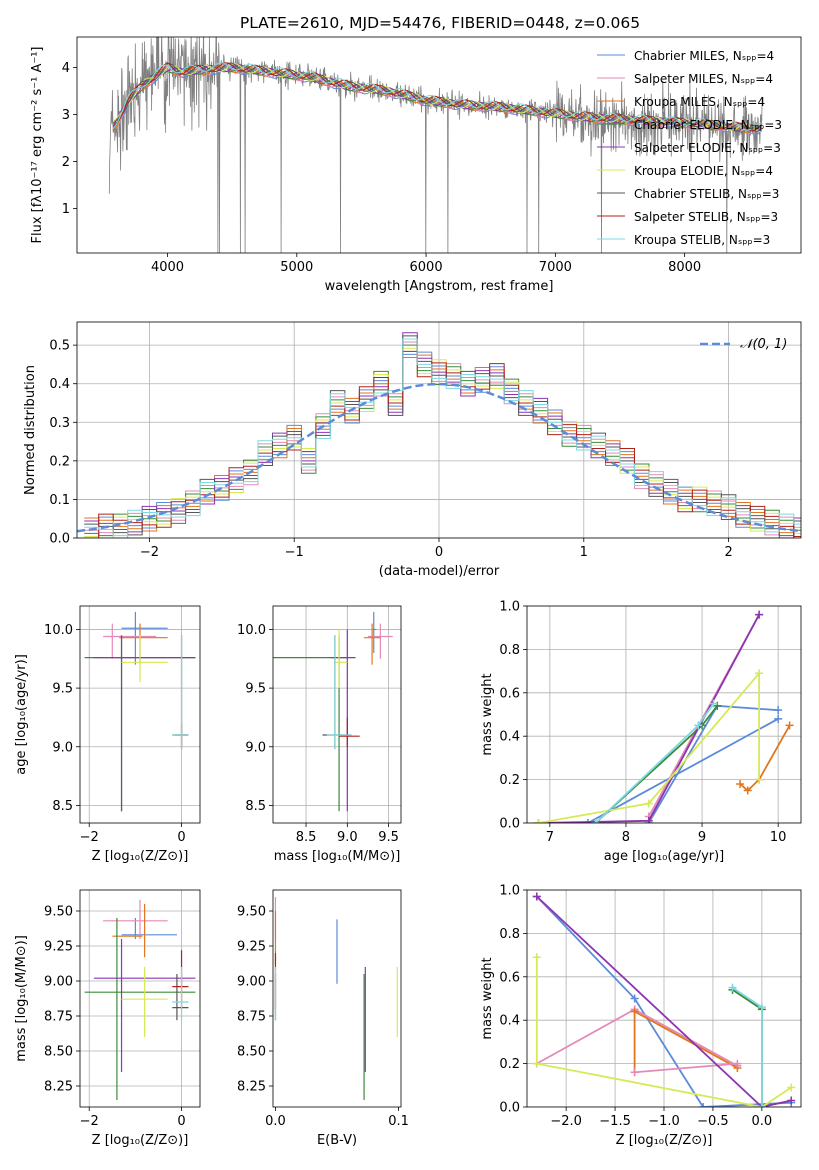 This screenshot has width=819, height=1170. I want to click on legend-label: Salpeter MILES, Nₛₚₚ=4, so click(703, 79).